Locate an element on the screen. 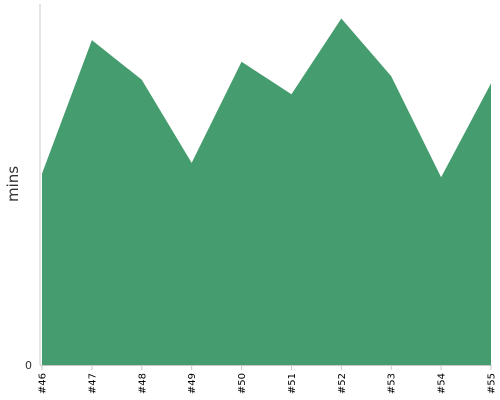 Image resolution: width=500 pixels, height=400 pixels. x-tick-label-1: #47 is located at coordinates (92, 383).